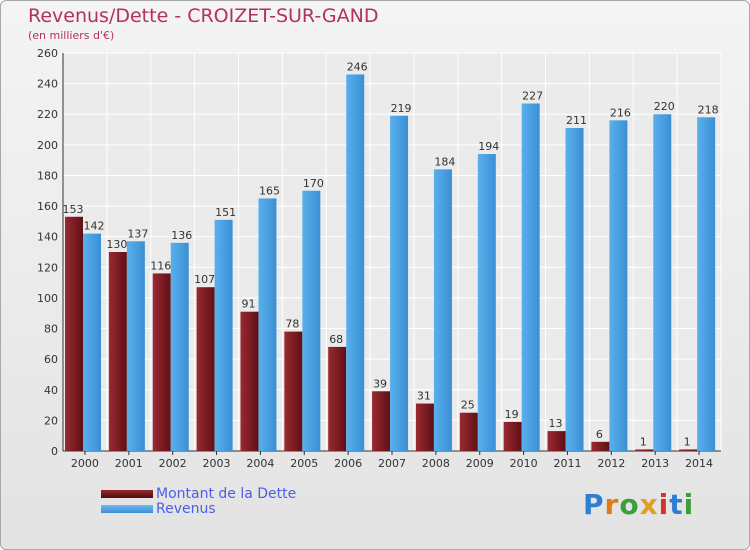  I want to click on data-label-debt: 153, so click(73, 209).